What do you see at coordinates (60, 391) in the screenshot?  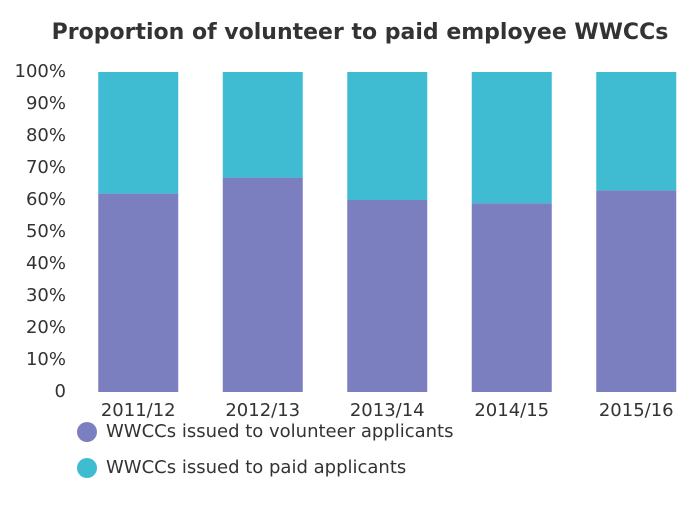 I see `y-tick-label: 0` at bounding box center [60, 391].